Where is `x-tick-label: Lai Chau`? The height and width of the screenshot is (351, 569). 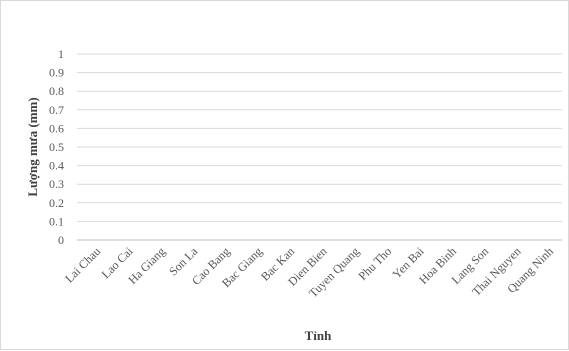 x-tick-label: Lai Chau is located at coordinates (82, 264).